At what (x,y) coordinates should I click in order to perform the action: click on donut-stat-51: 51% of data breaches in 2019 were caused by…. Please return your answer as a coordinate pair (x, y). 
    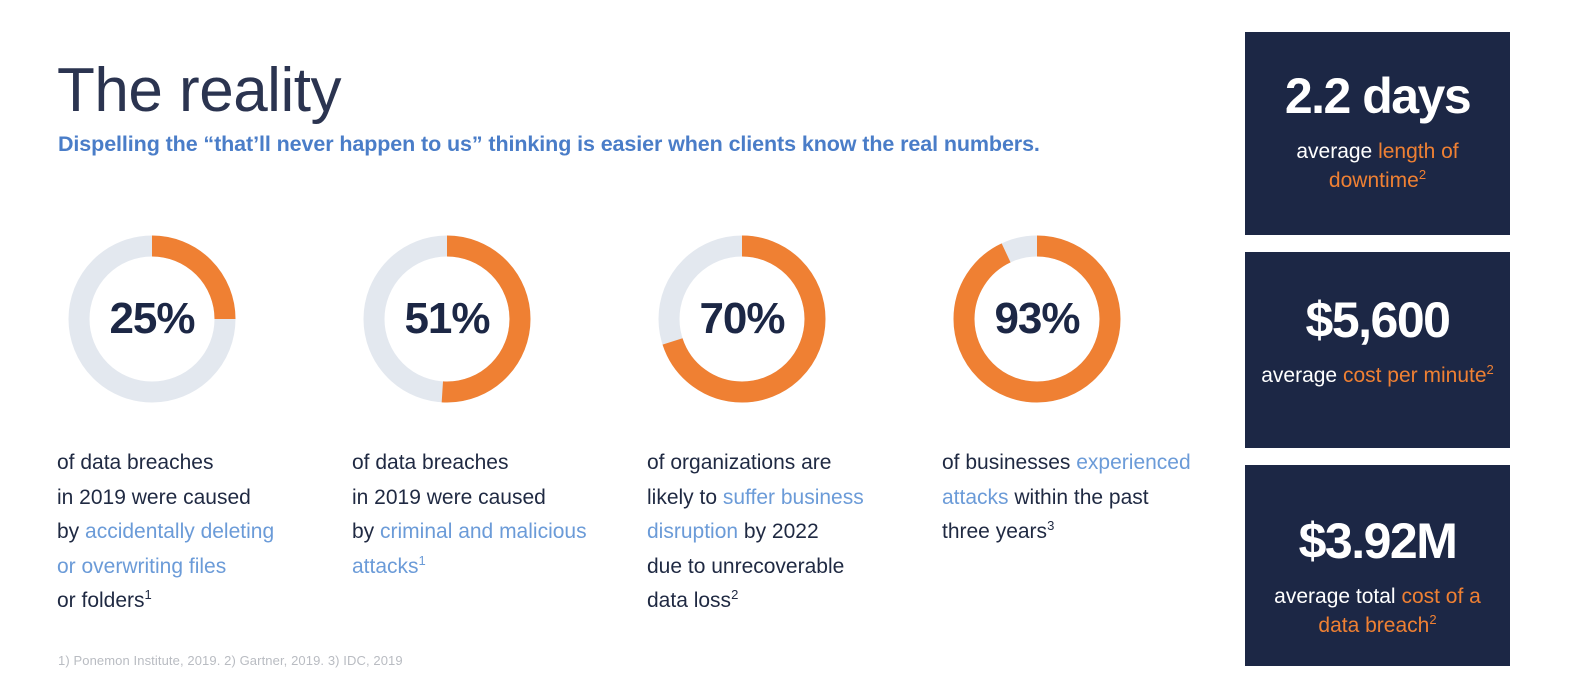
    Looking at the image, I should click on (499, 421).